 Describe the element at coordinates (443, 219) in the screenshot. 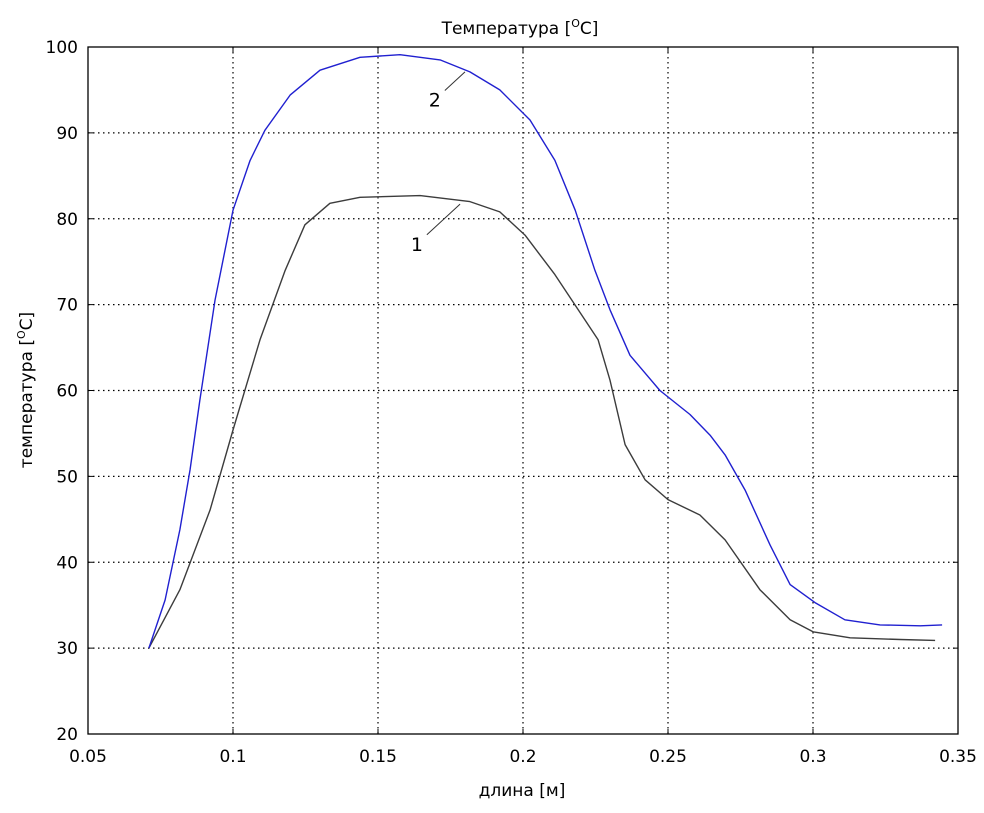

I see `series-1-leader` at that location.